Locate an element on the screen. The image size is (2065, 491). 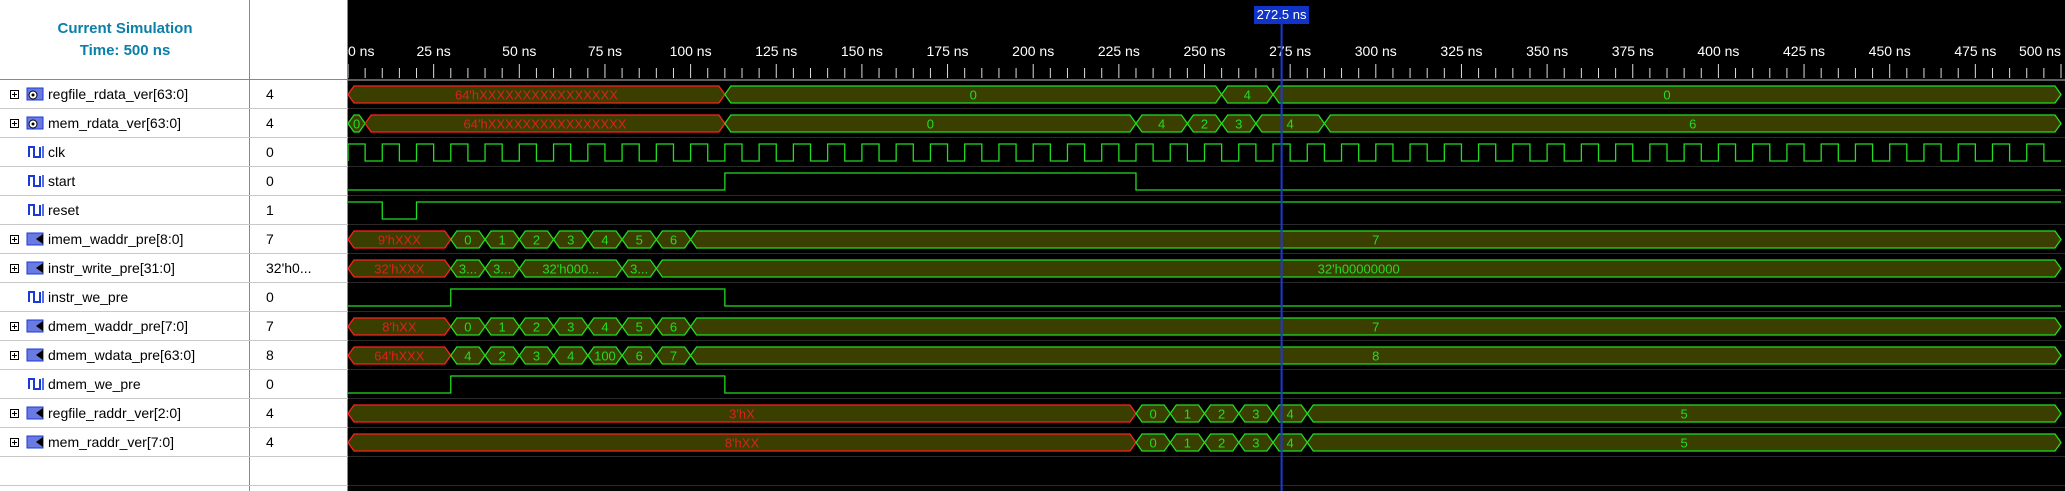
ruler-tick-label: 150 ns is located at coordinates (862, 51).